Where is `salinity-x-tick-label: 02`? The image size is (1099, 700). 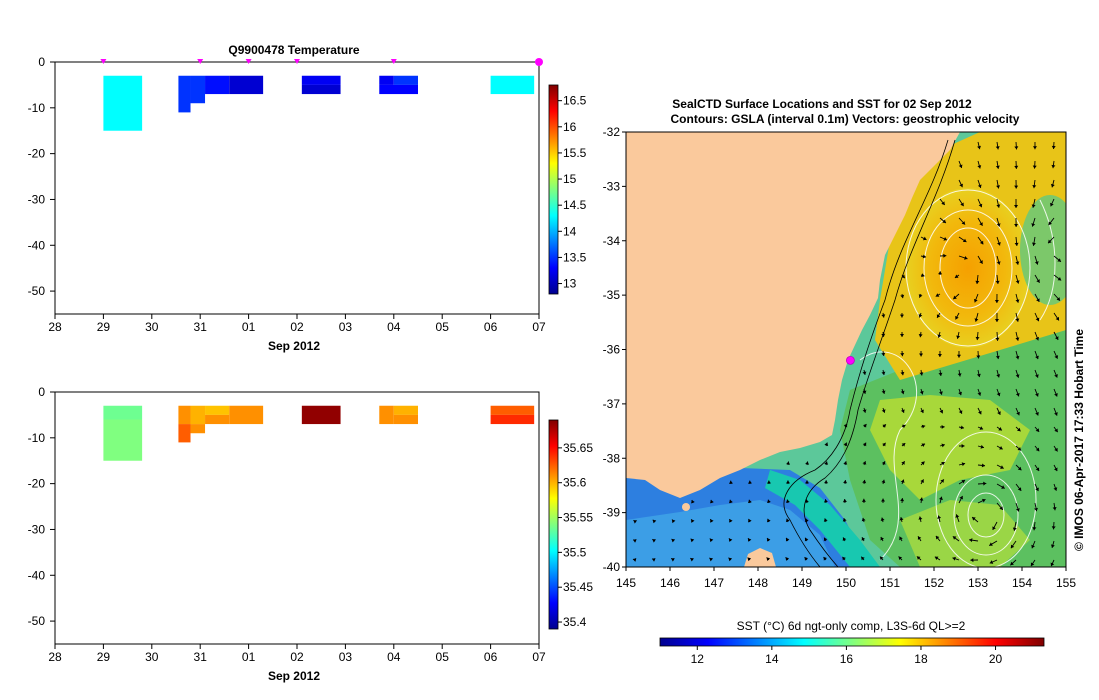
salinity-x-tick-label: 02 is located at coordinates (297, 657).